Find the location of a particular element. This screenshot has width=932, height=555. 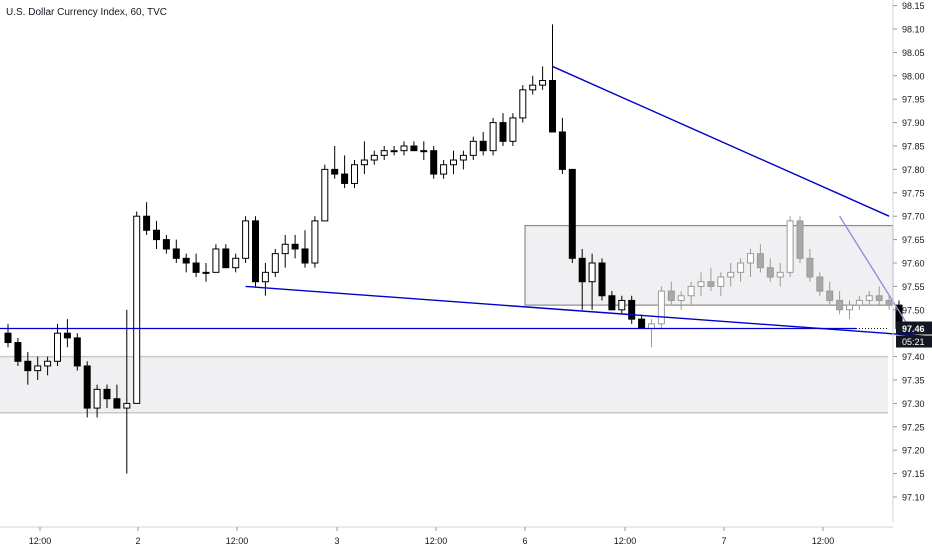

support-zone is located at coordinates (444, 384).